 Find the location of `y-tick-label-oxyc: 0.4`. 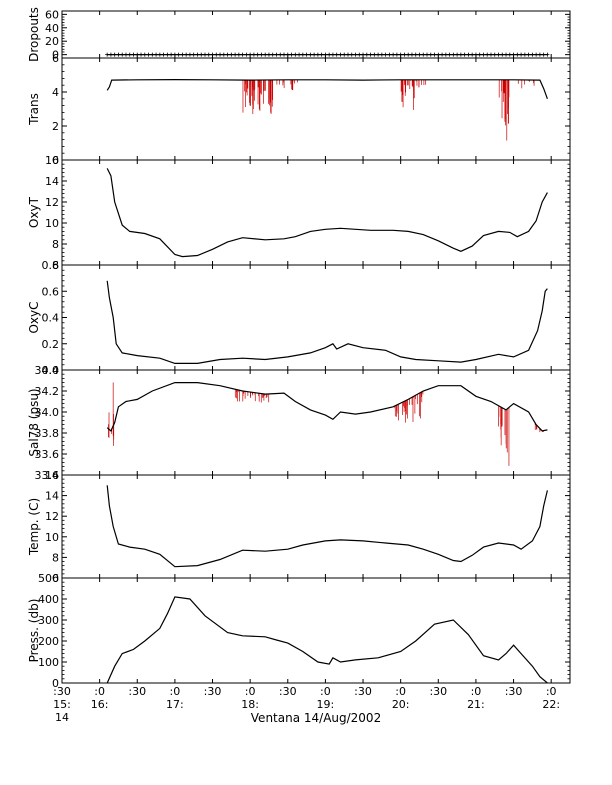

y-tick-label-oxyc: 0.4 is located at coordinates (51, 318).